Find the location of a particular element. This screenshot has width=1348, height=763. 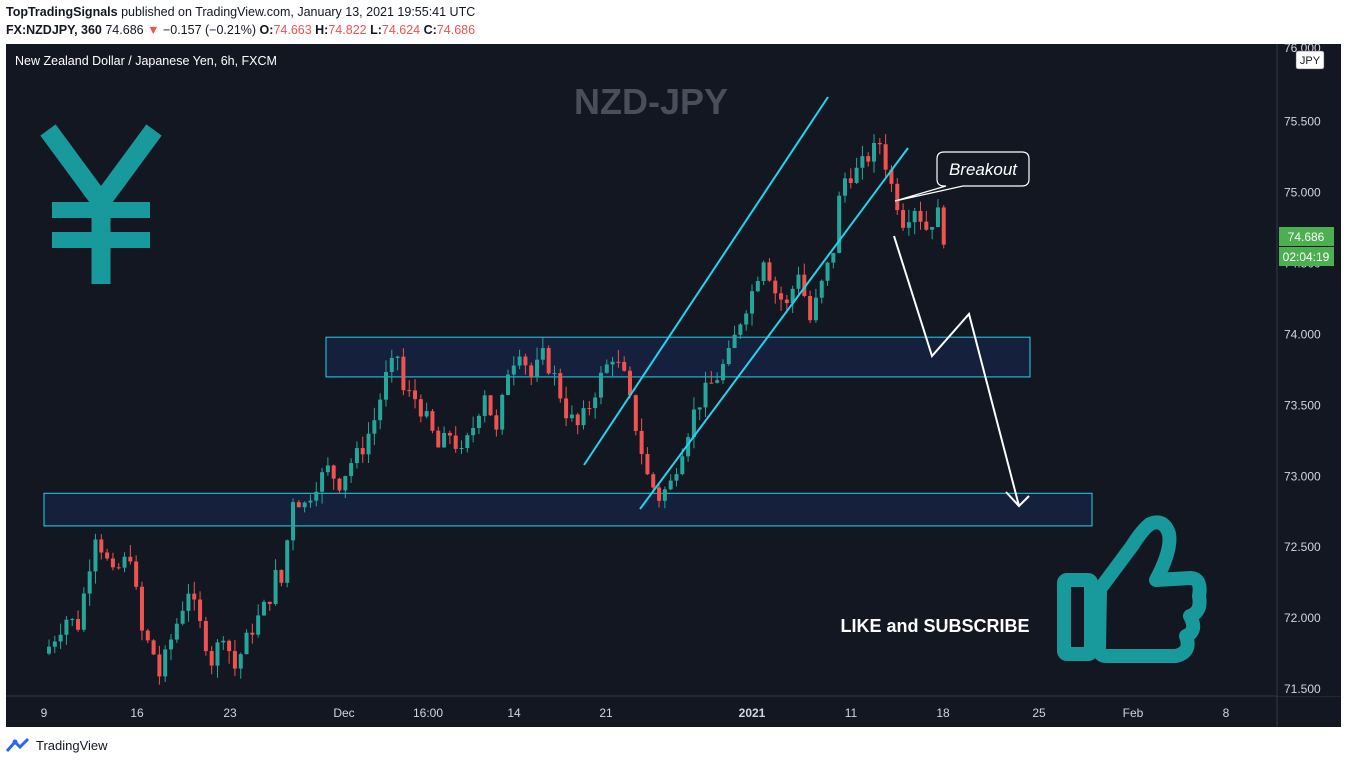

thumbs-up-icon is located at coordinates (1132, 589).